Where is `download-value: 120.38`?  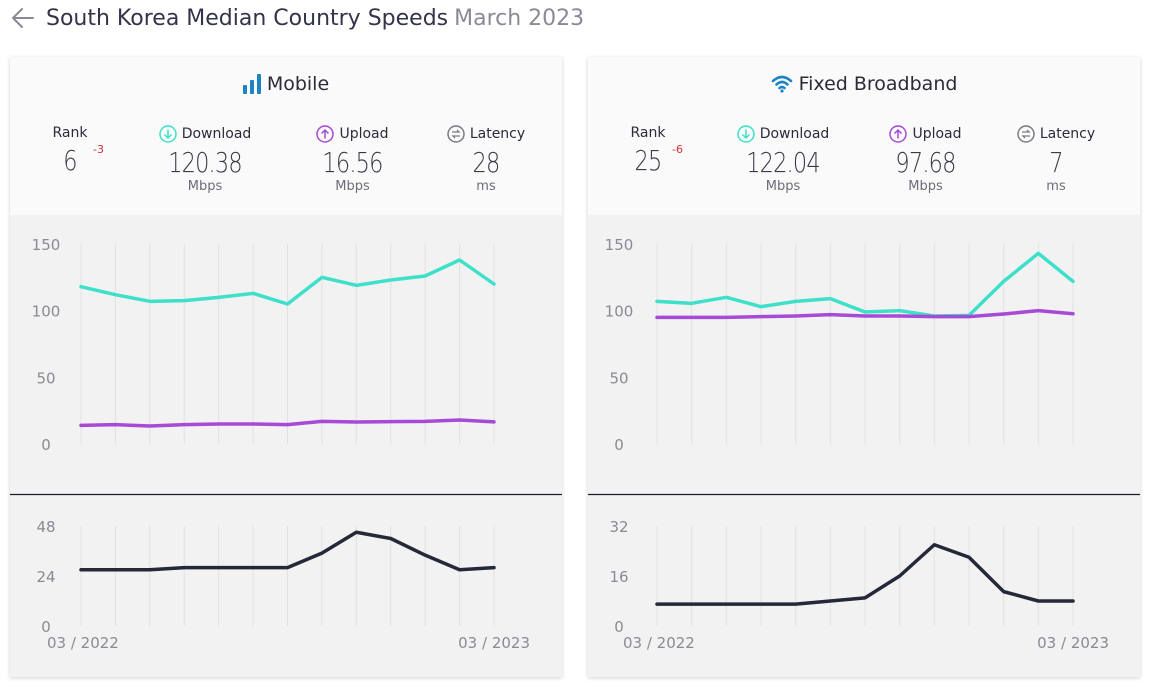 download-value: 120.38 is located at coordinates (205, 162).